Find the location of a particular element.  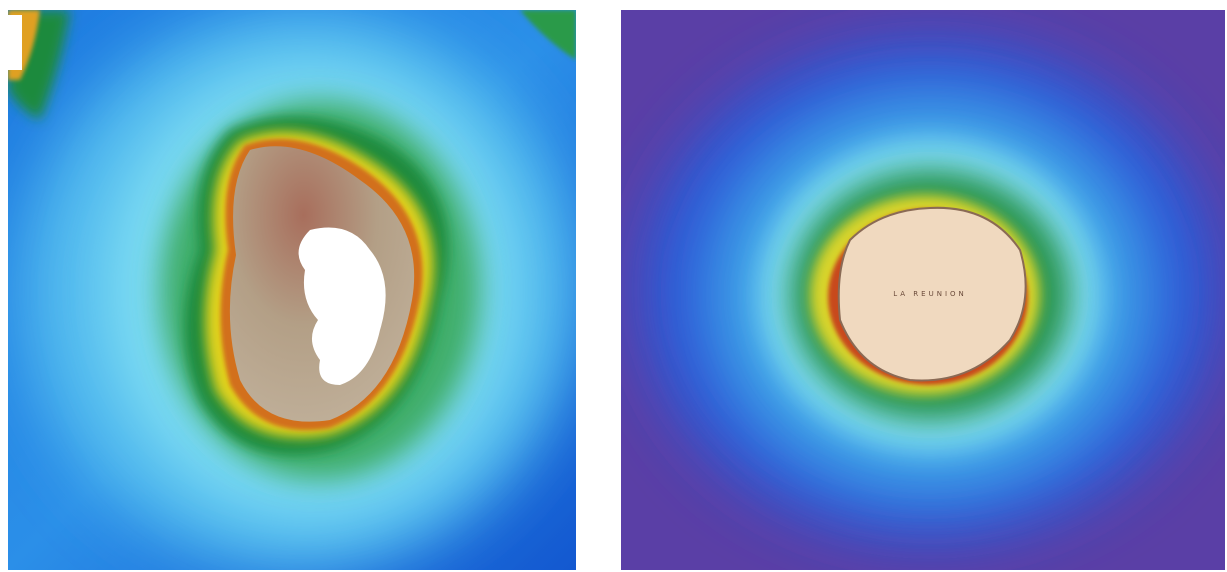

island-label: LA REUNION is located at coordinates (930, 294).